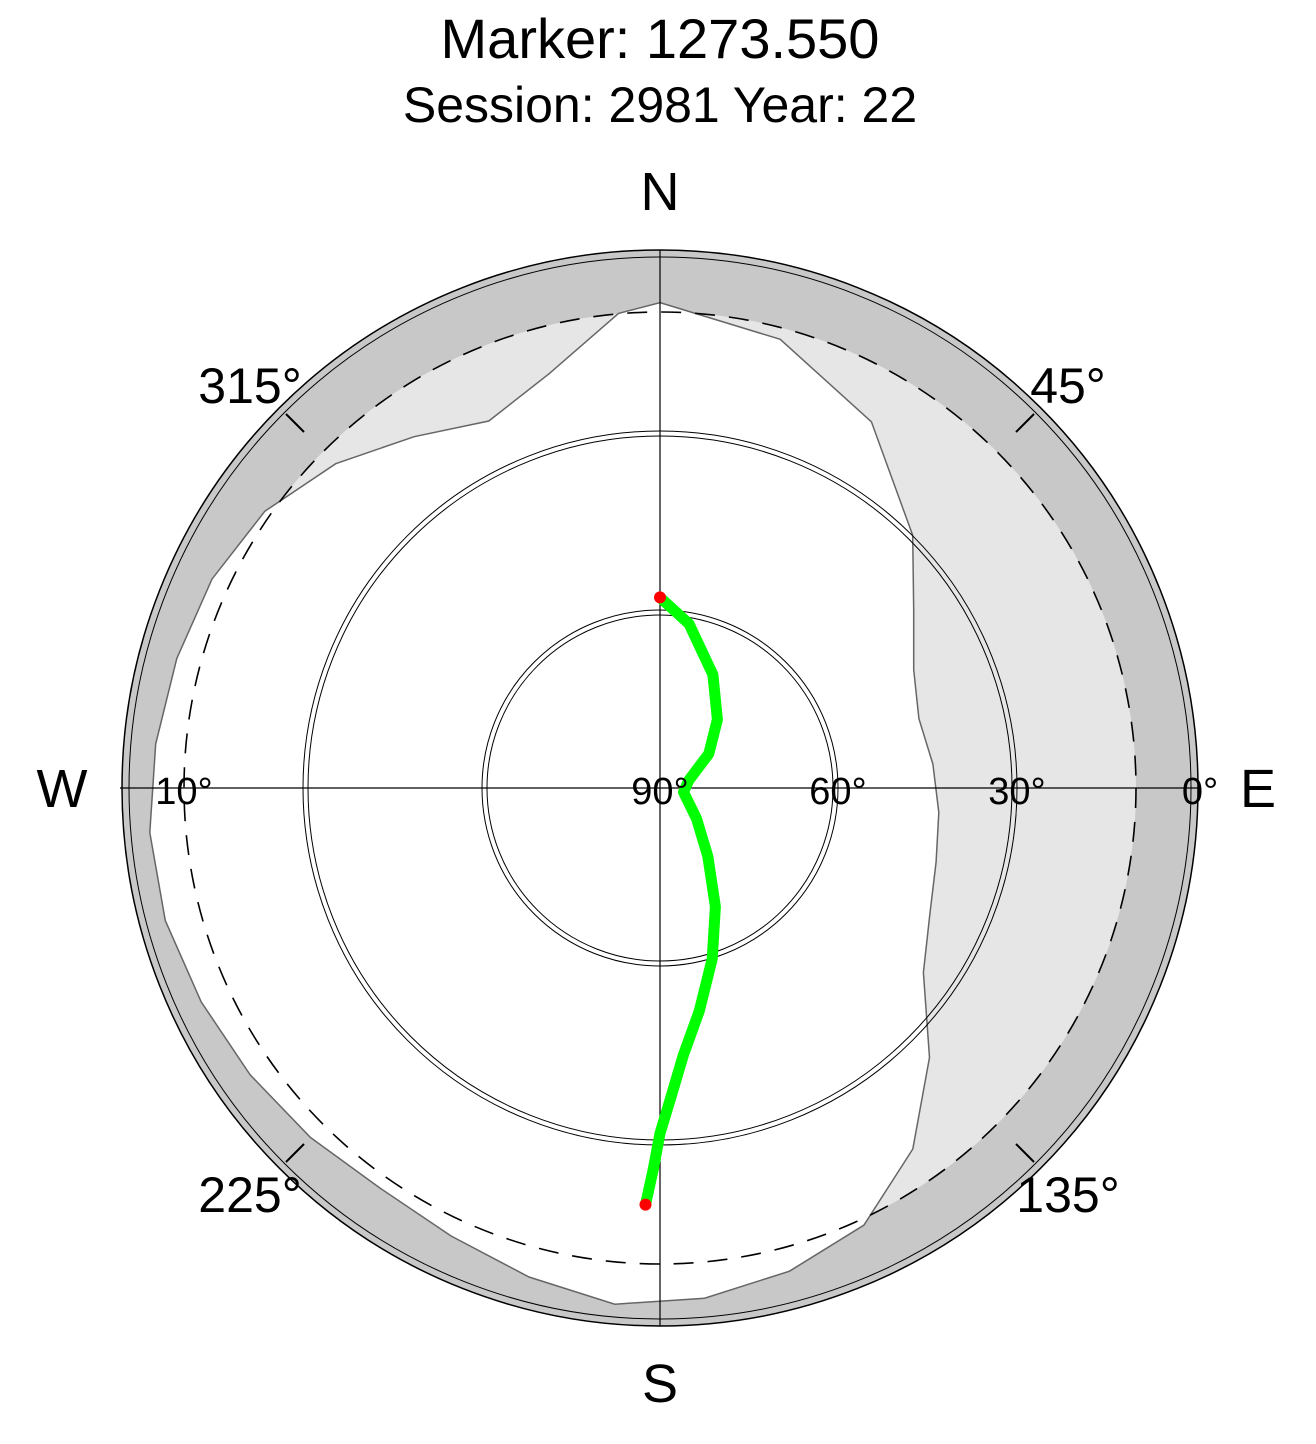  What do you see at coordinates (1258, 789) in the screenshot?
I see `compass-east: E` at bounding box center [1258, 789].